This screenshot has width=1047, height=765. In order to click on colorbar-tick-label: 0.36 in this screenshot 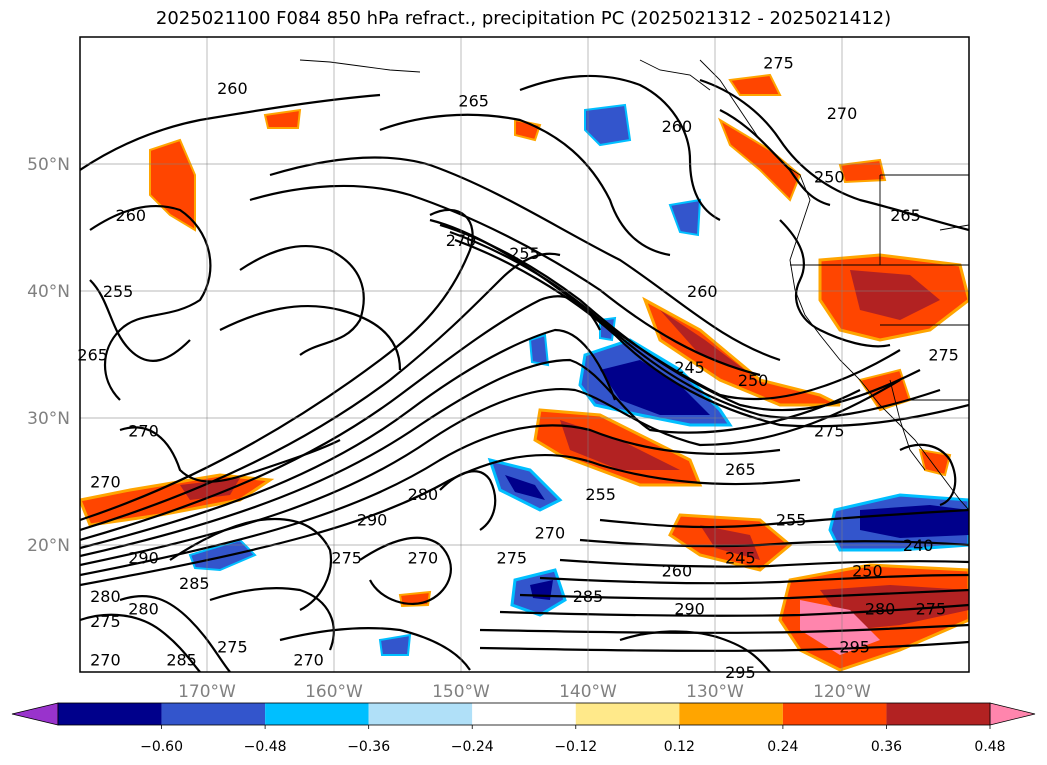, I will do `click(886, 747)`.